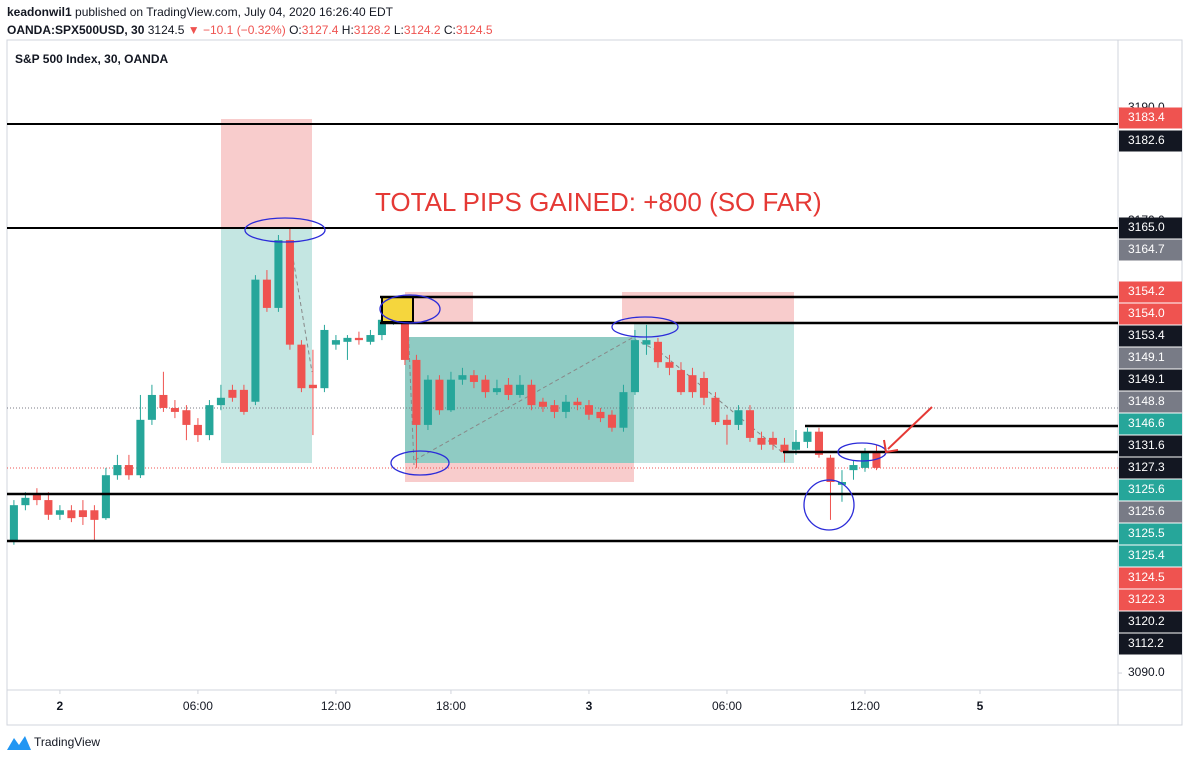 The image size is (1188, 761). What do you see at coordinates (980, 706) in the screenshot?
I see `x-tick-label: 5` at bounding box center [980, 706].